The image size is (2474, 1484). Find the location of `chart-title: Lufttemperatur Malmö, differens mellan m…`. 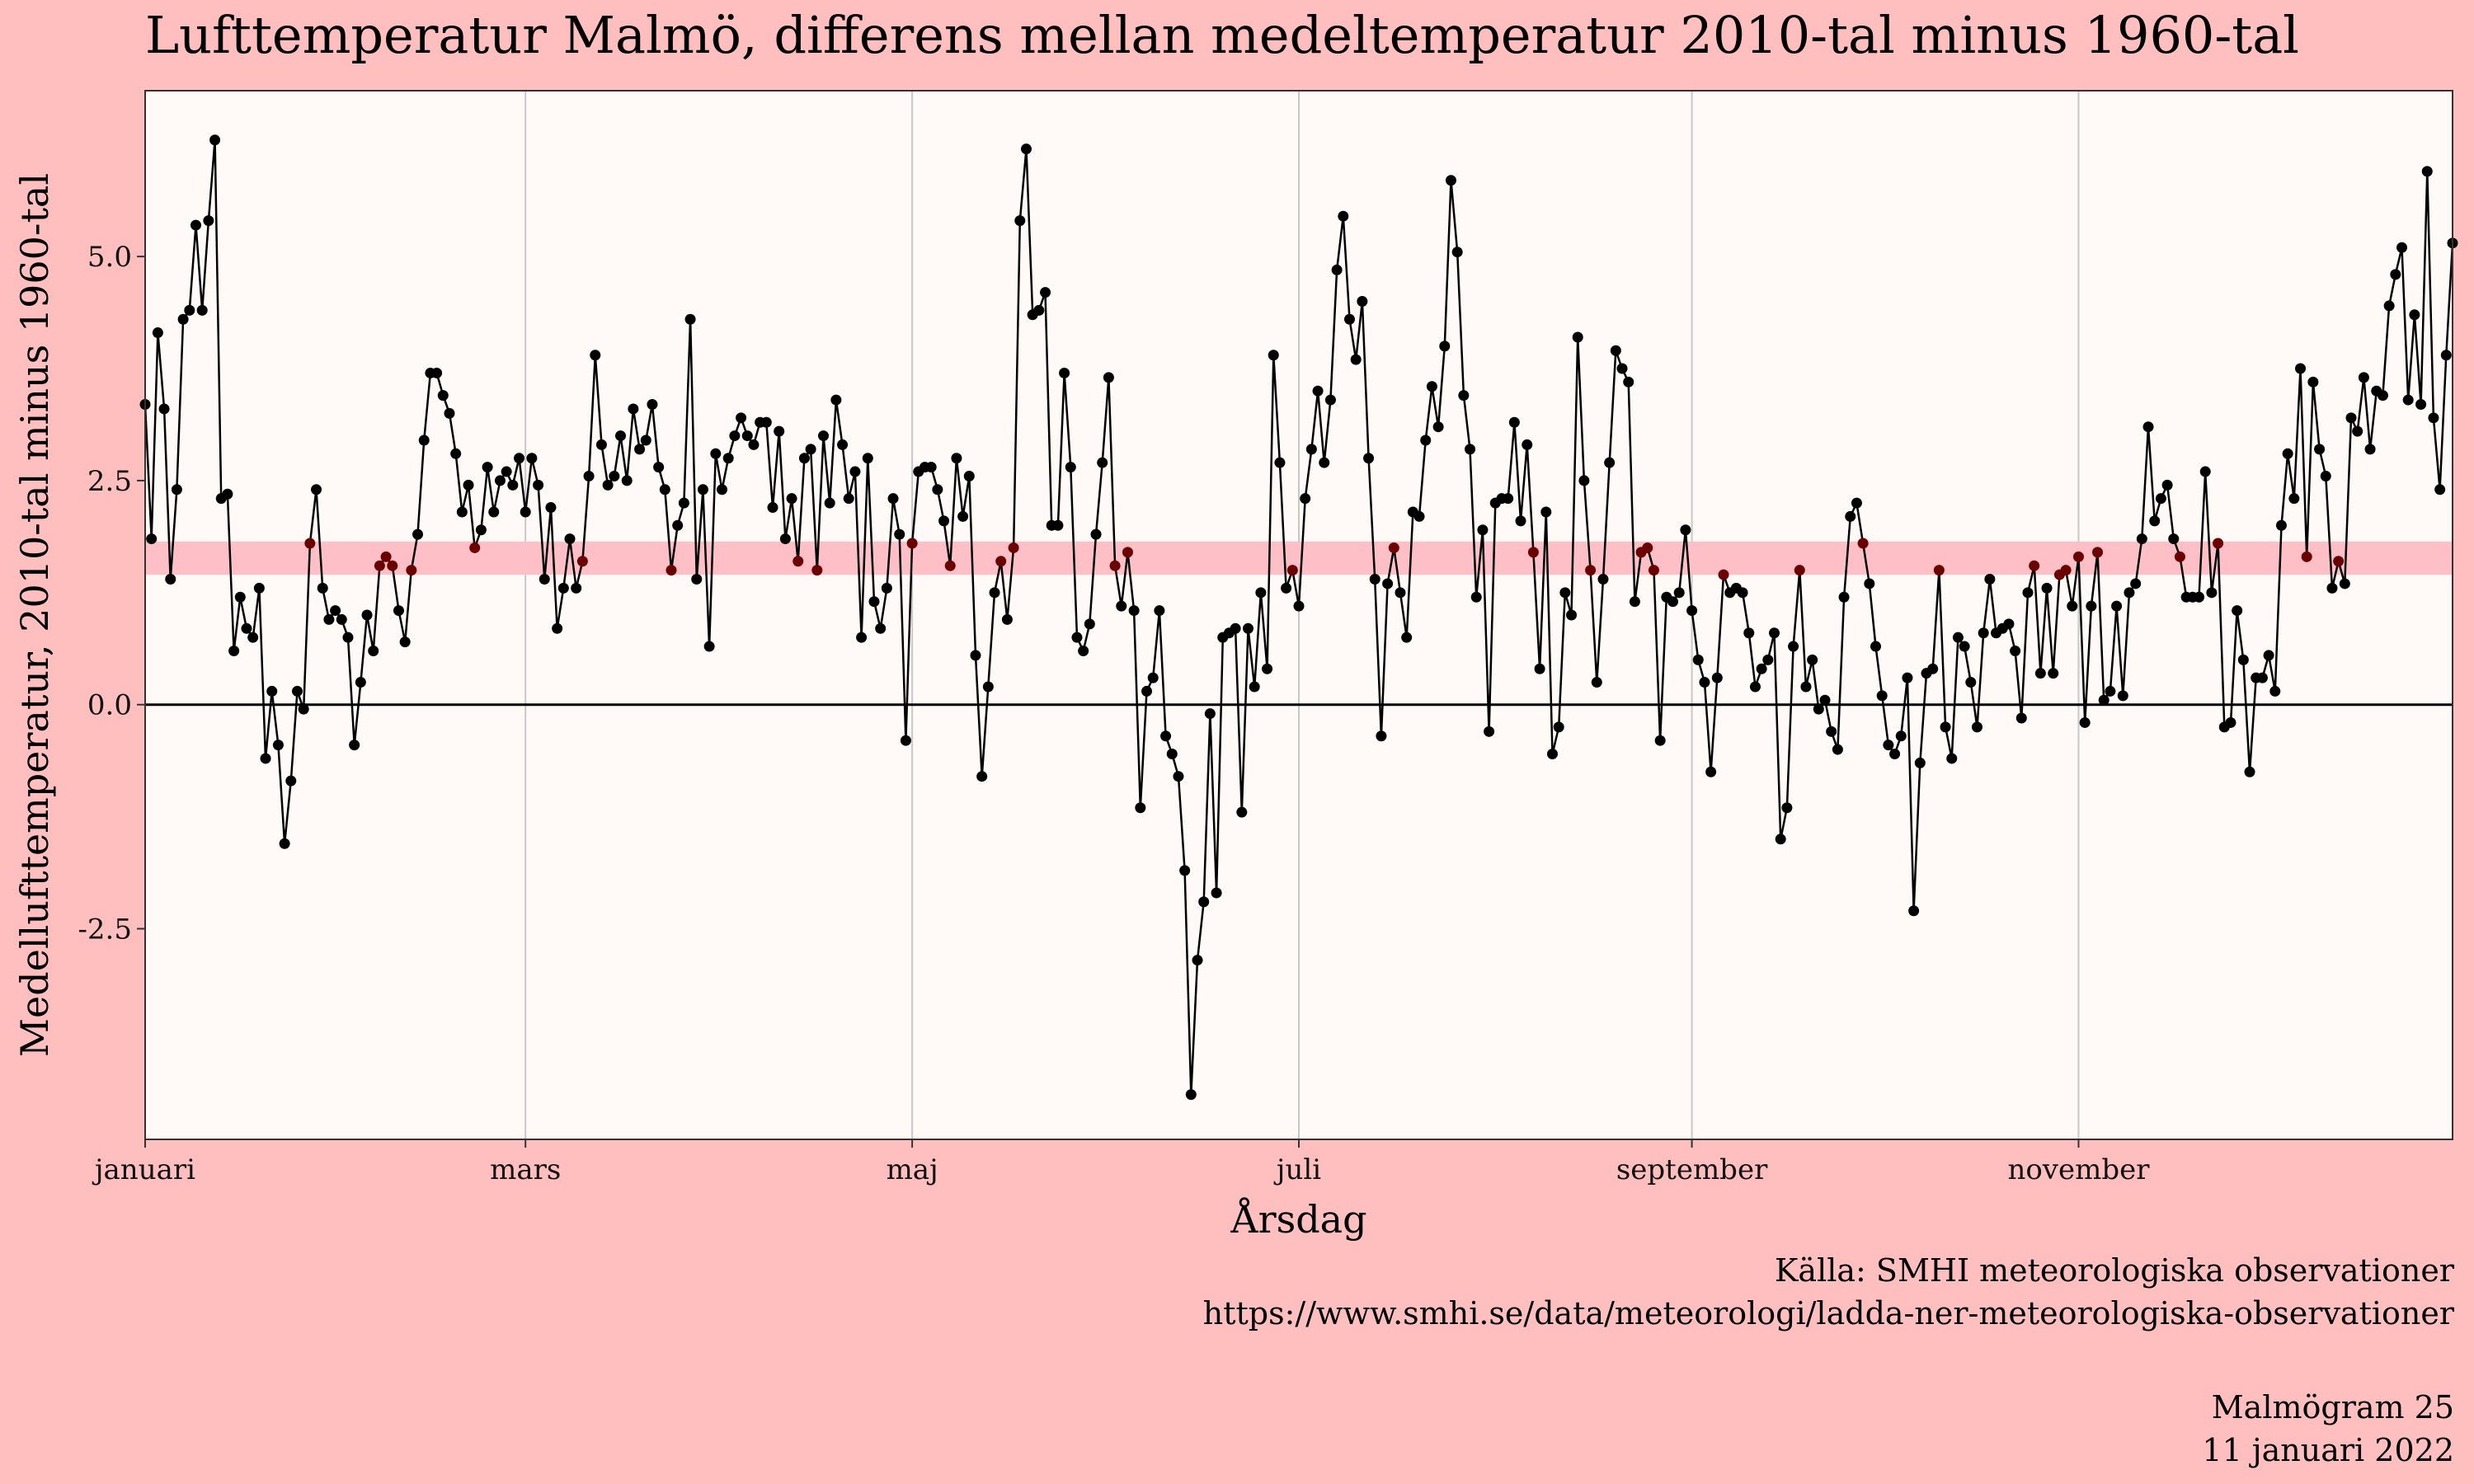

chart-title: Lufttemperatur Malmö, differens mellan m… is located at coordinates (1222, 35).